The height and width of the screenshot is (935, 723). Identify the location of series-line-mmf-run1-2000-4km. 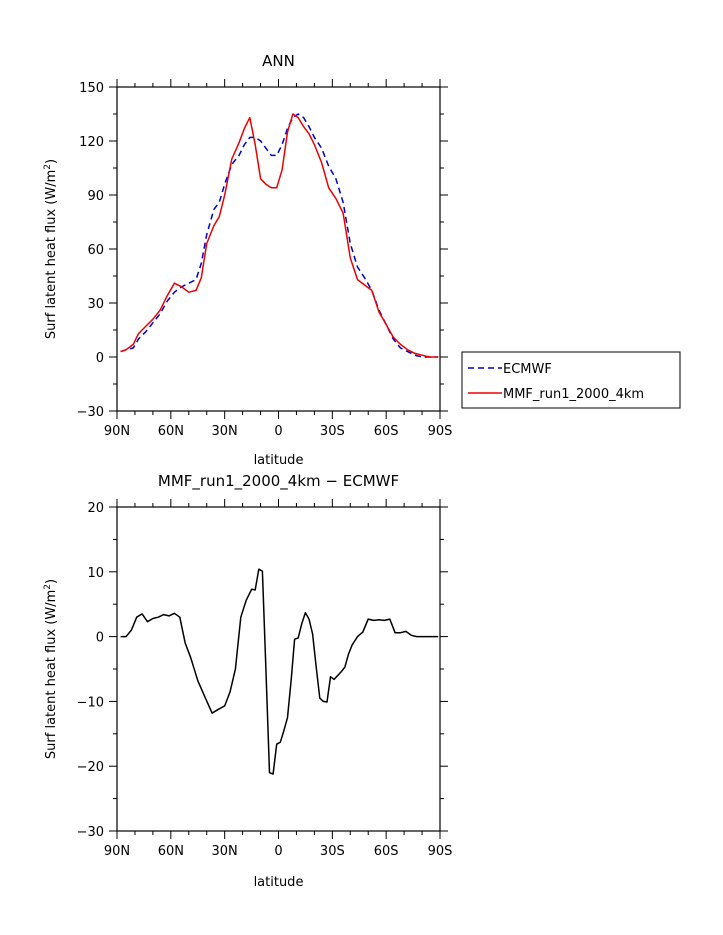
(279, 235).